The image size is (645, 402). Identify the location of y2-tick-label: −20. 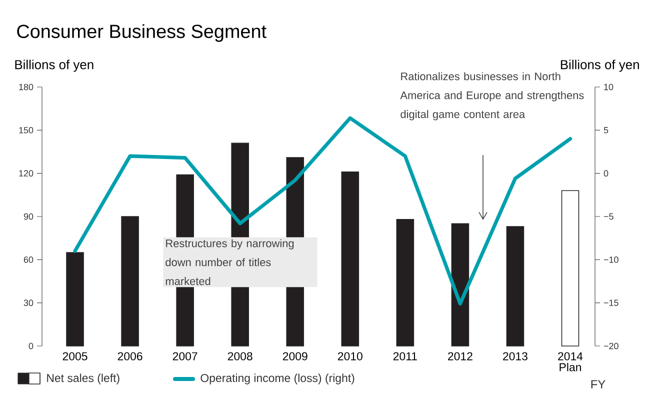
(611, 346).